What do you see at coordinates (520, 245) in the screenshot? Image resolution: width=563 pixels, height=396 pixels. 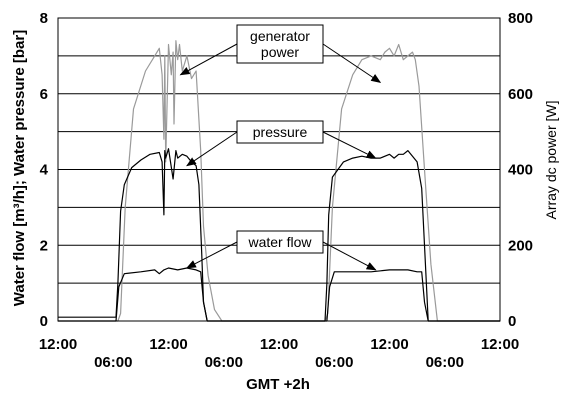 I see `right-y-tick-label: 200` at bounding box center [520, 245].